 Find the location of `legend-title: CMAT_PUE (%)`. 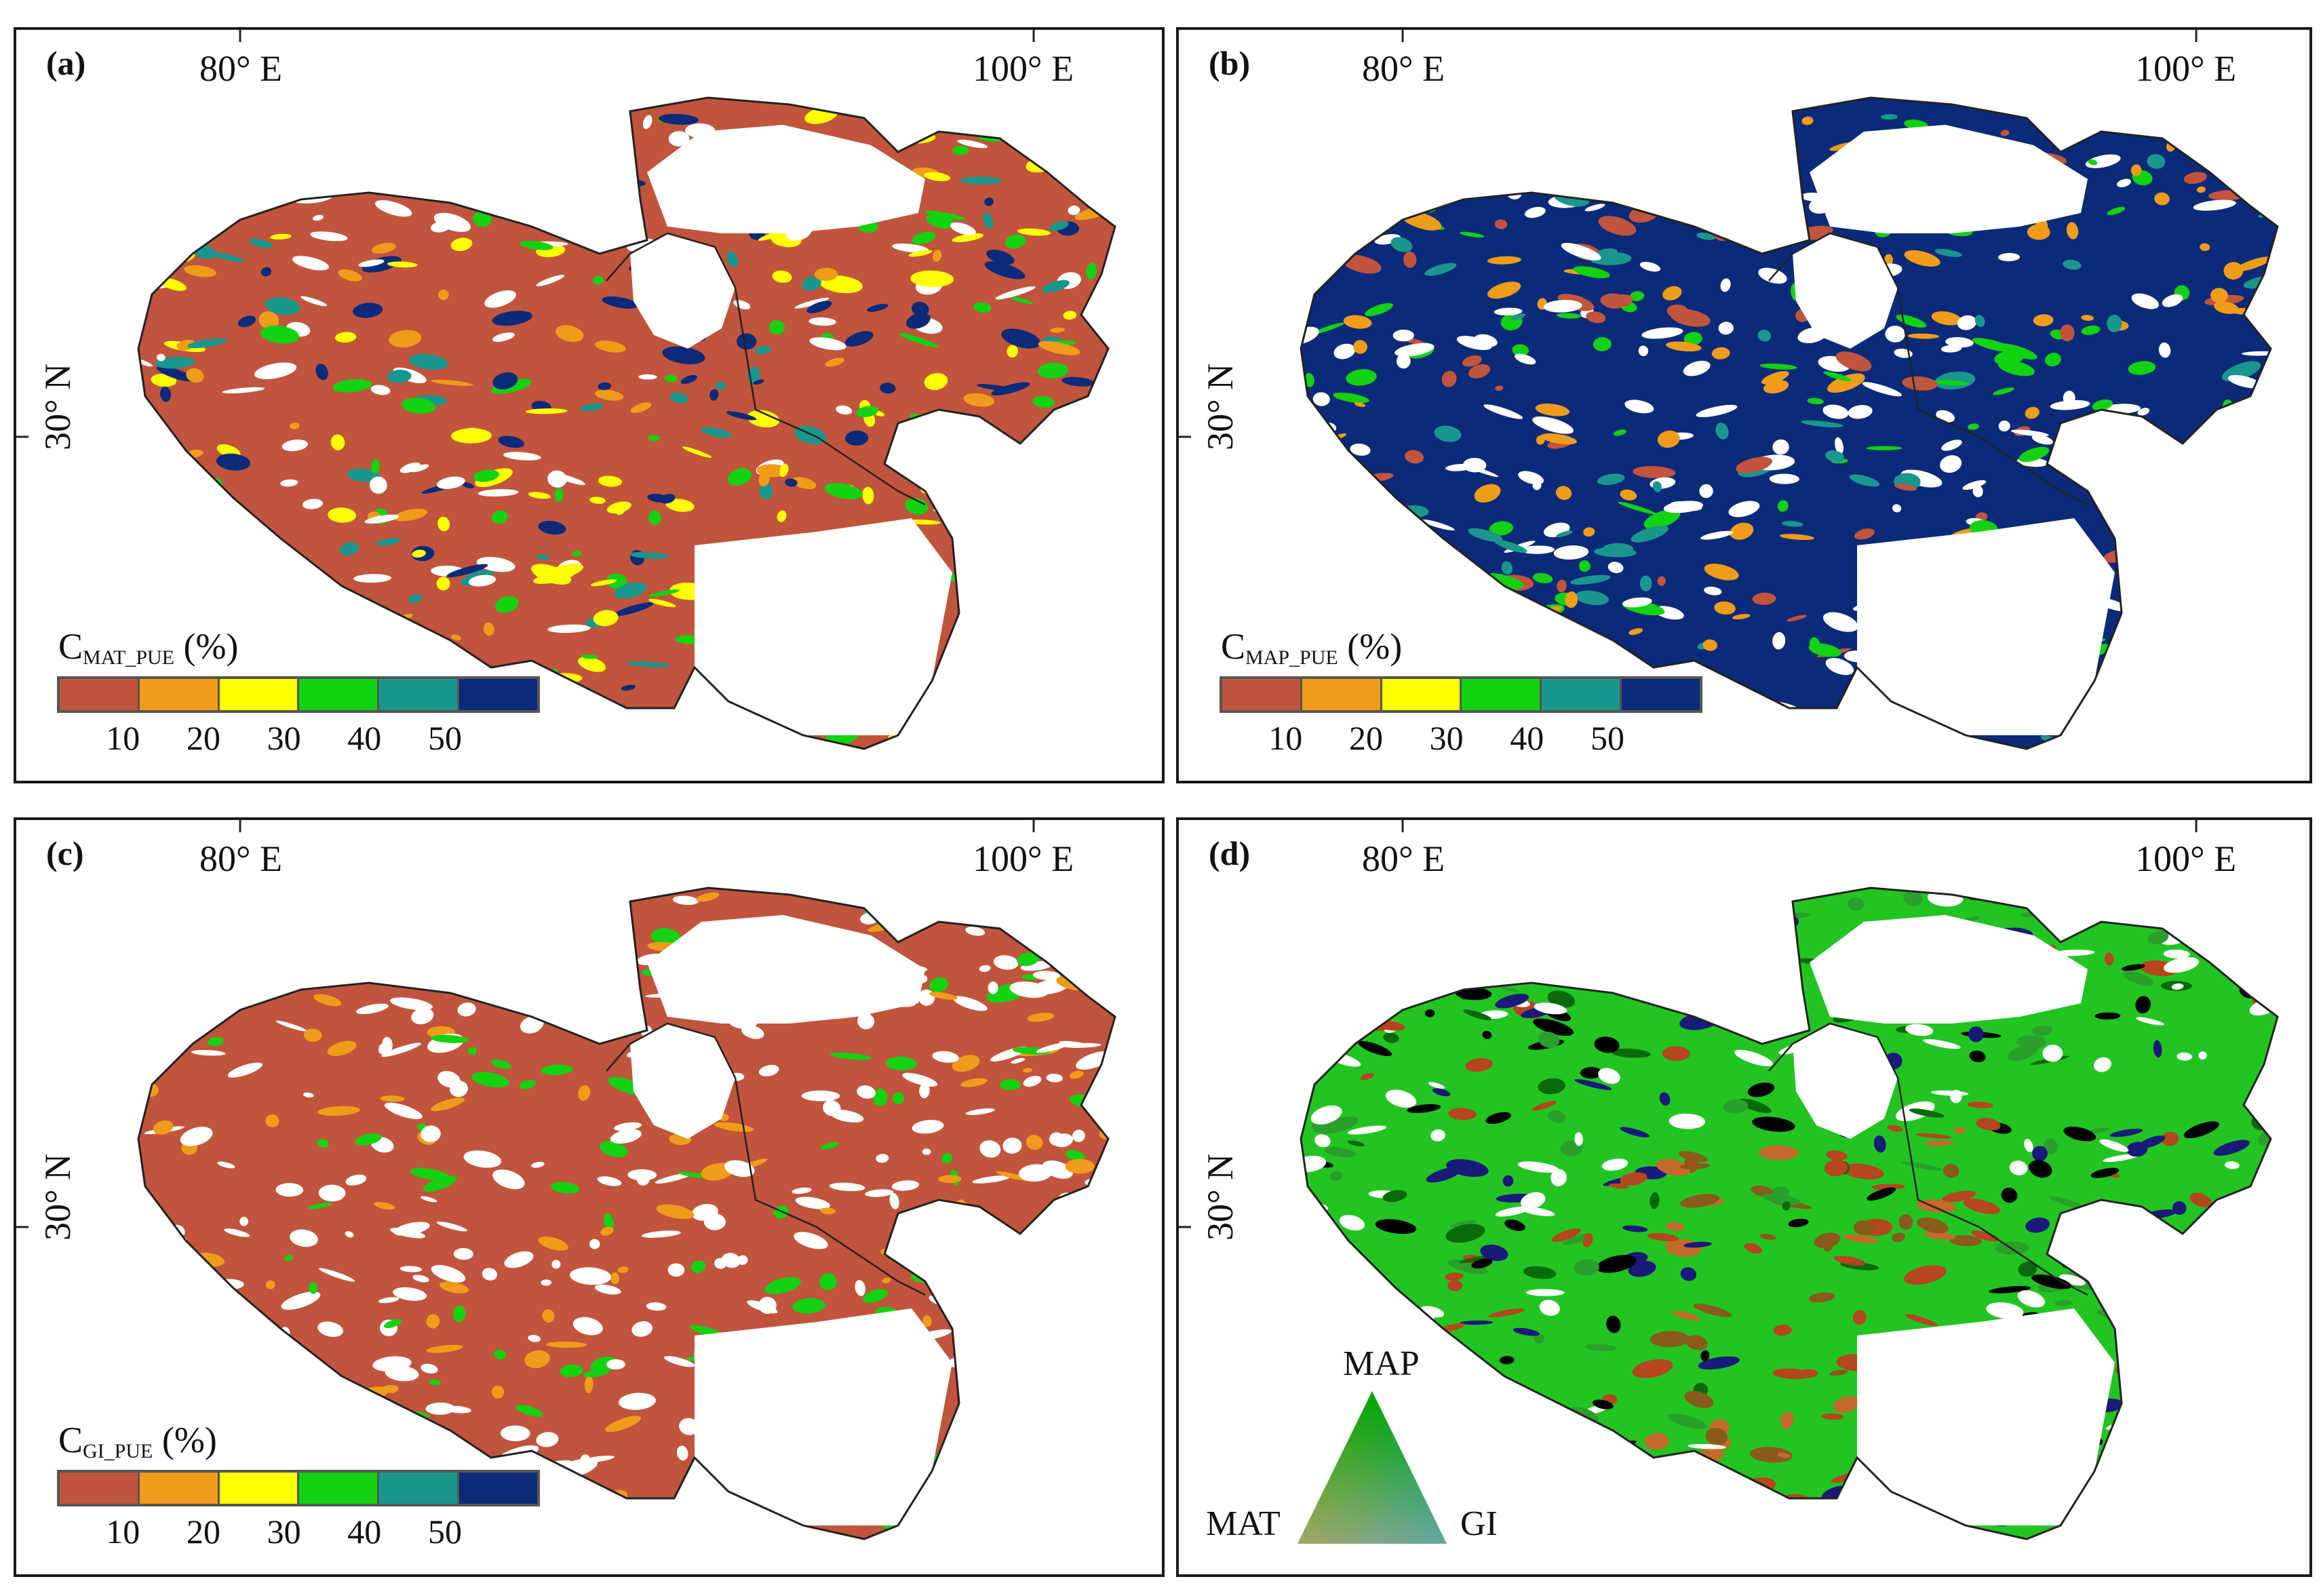

legend-title: CMAT_PUE (%) is located at coordinates (148, 647).